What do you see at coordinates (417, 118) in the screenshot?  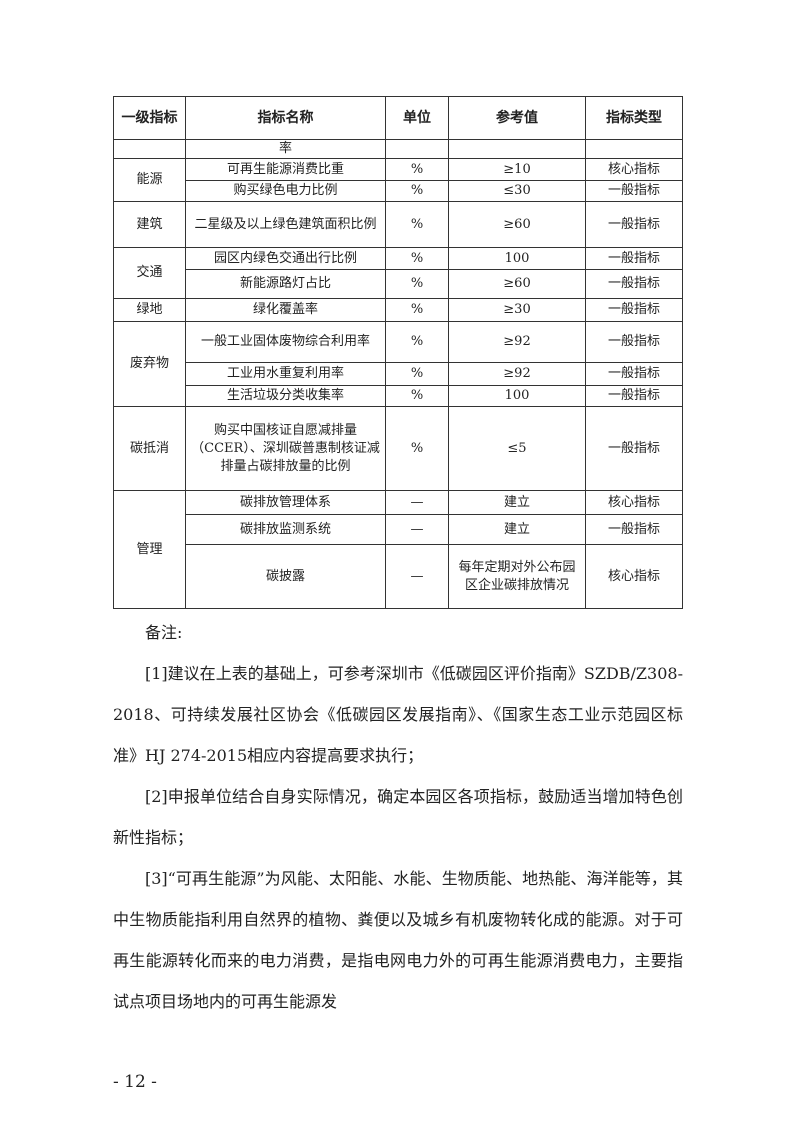 I see `header-unit: 单位` at bounding box center [417, 118].